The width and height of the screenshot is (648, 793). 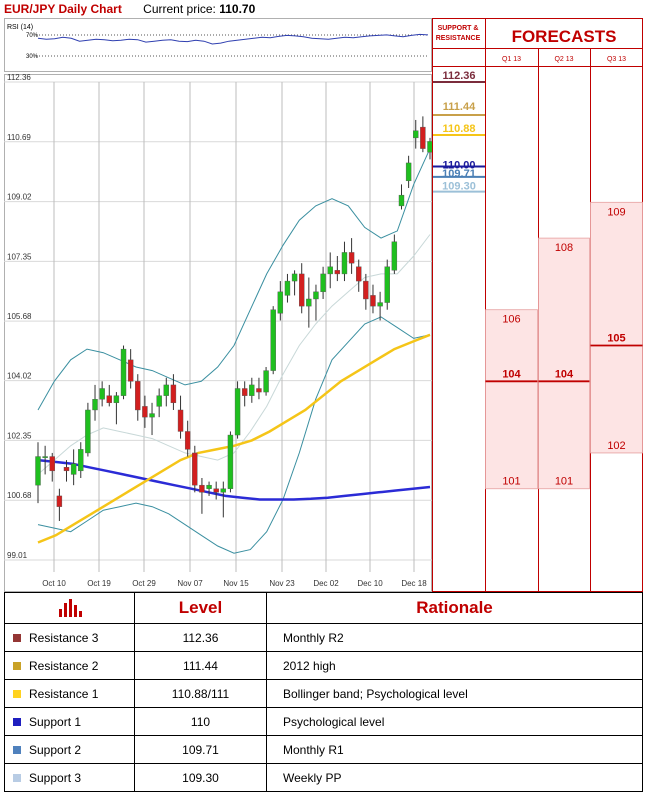 I want to click on table-row: Support 2 109.71 Monthly R1, so click(x=323, y=749).